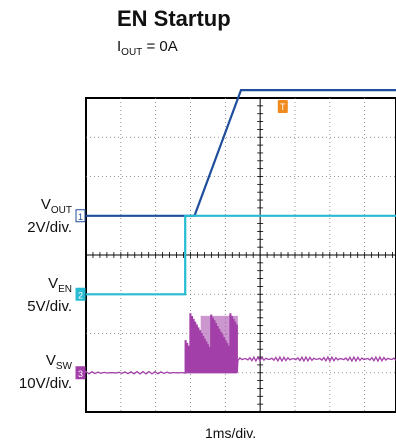 This screenshot has height=445, width=396. What do you see at coordinates (132, 52) in the screenshot?
I see `subtitle-sub: OUT` at bounding box center [132, 52].